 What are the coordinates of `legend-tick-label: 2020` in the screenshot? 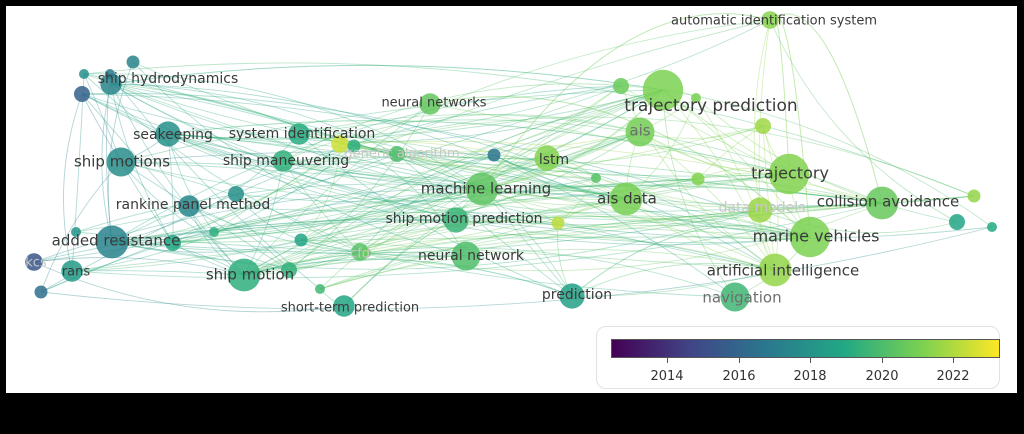 It's located at (882, 376).